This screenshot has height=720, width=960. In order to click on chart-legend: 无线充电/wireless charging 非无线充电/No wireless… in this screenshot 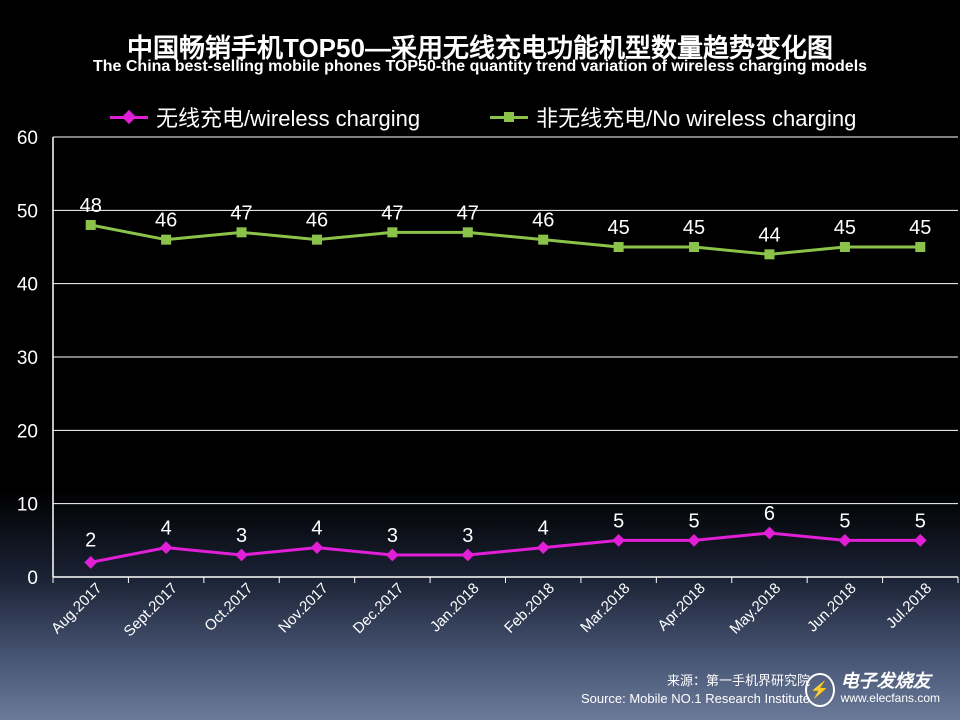, I will do `click(483, 117)`.